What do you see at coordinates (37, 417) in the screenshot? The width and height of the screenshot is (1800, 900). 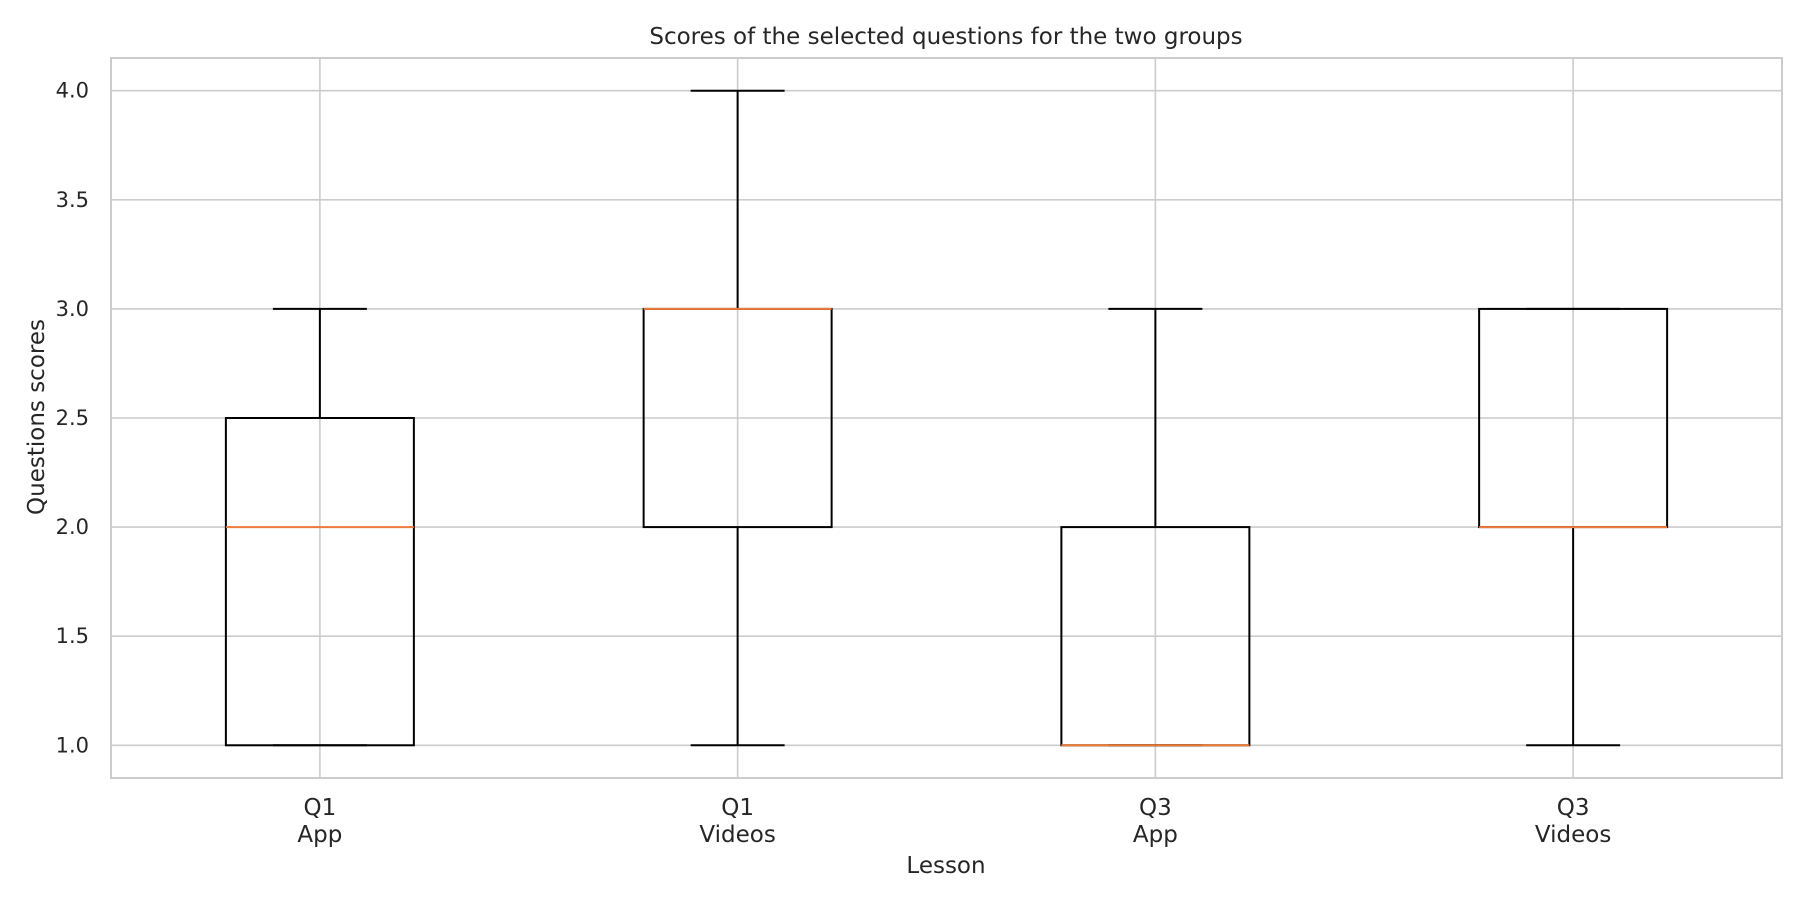 I see `y-axis-label: Questions scores` at bounding box center [37, 417].